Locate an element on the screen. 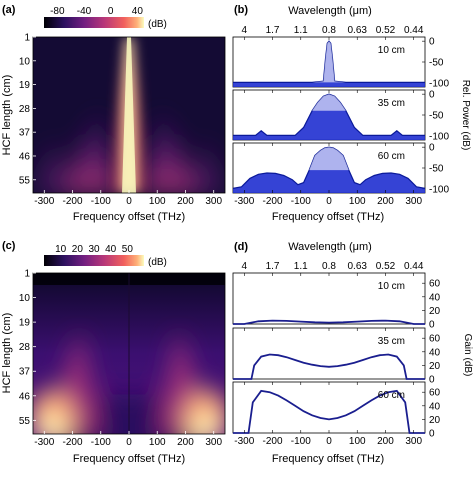  panel-c-heatmap is located at coordinates (129, 353).